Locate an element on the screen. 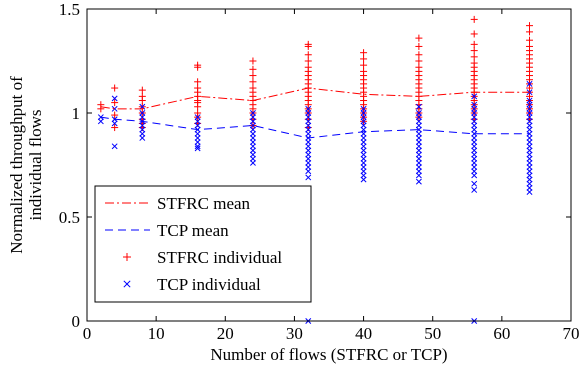  y-tick-label: 1 is located at coordinates (76, 113).